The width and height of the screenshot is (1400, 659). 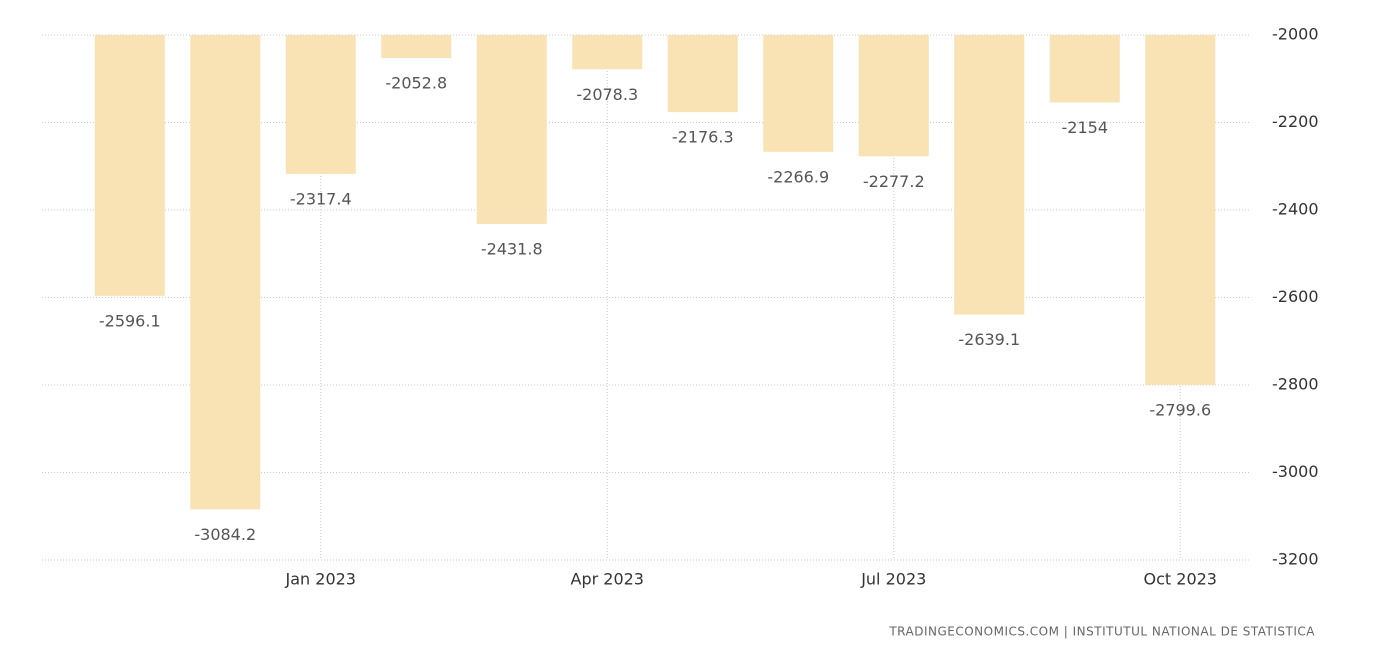 I want to click on y-tick-label: -2400, so click(x=1295, y=209).